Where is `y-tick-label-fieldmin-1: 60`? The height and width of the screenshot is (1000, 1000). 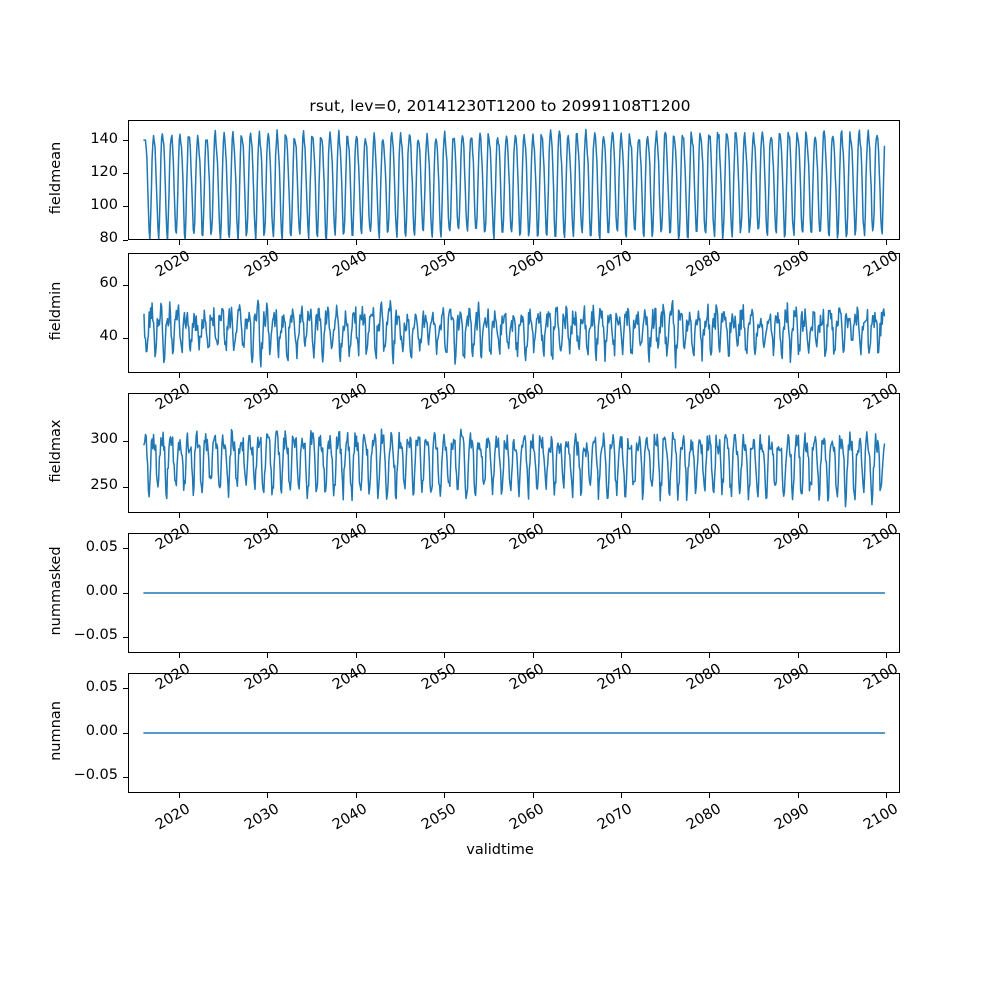
y-tick-label-fieldmin-1: 60 is located at coordinates (108, 283).